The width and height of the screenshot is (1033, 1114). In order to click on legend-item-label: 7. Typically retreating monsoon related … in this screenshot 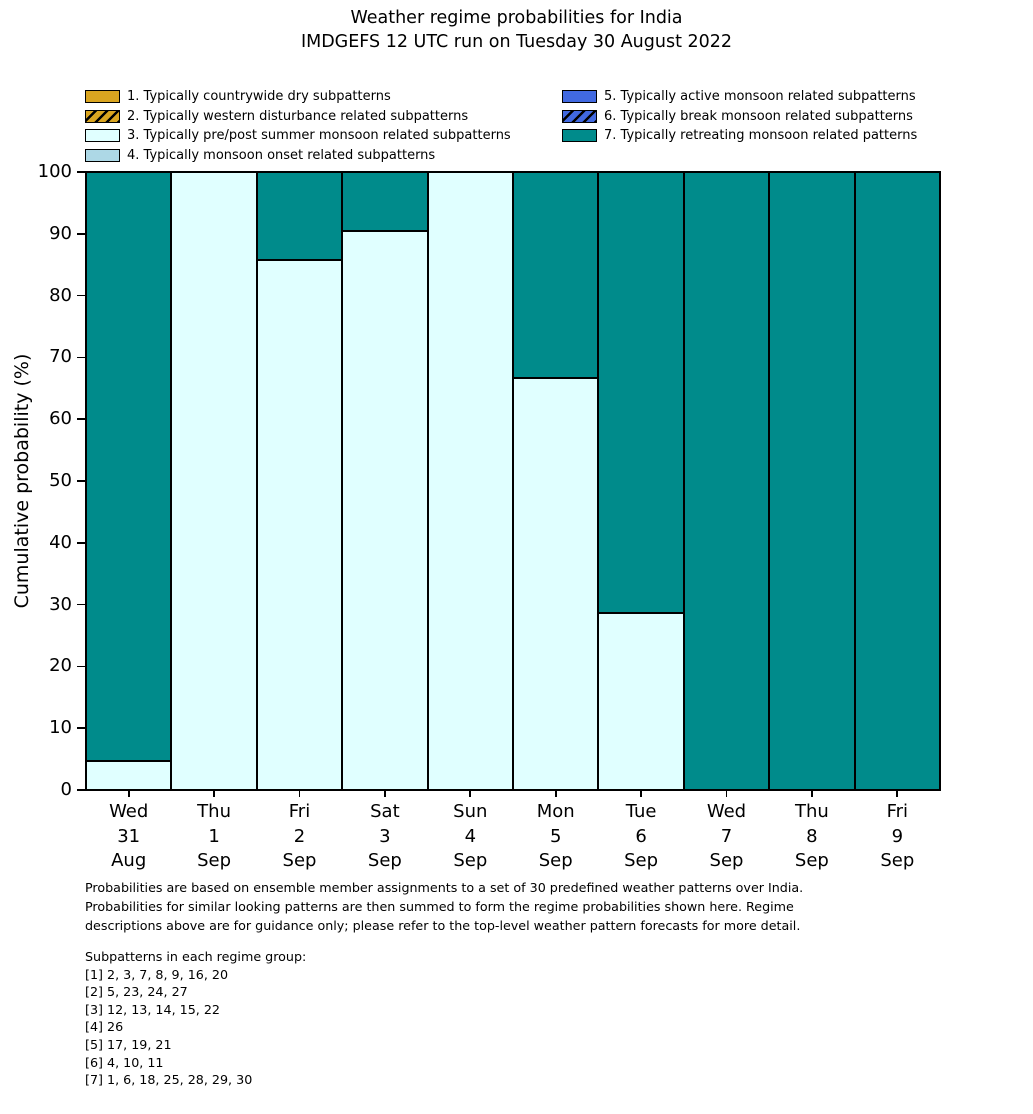, I will do `click(761, 136)`.